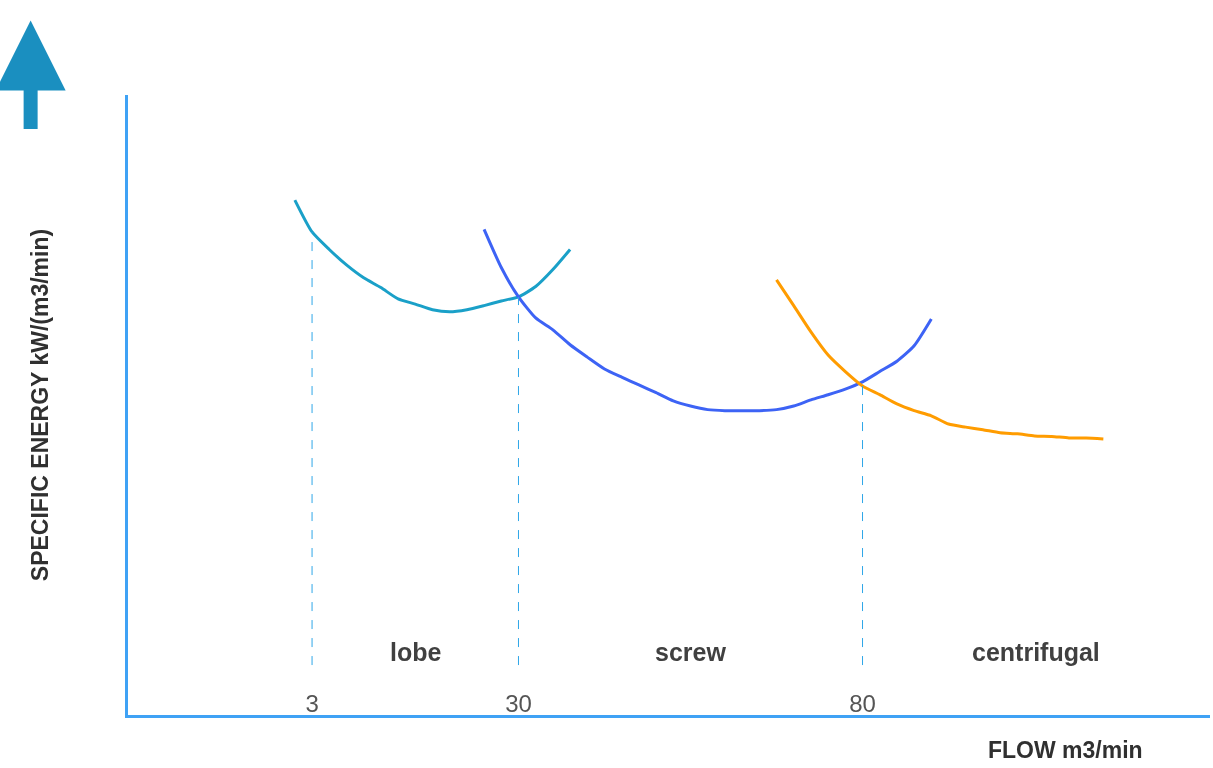 The image size is (1213, 768). What do you see at coordinates (1036, 652) in the screenshot?
I see `annotation: centrifugal` at bounding box center [1036, 652].